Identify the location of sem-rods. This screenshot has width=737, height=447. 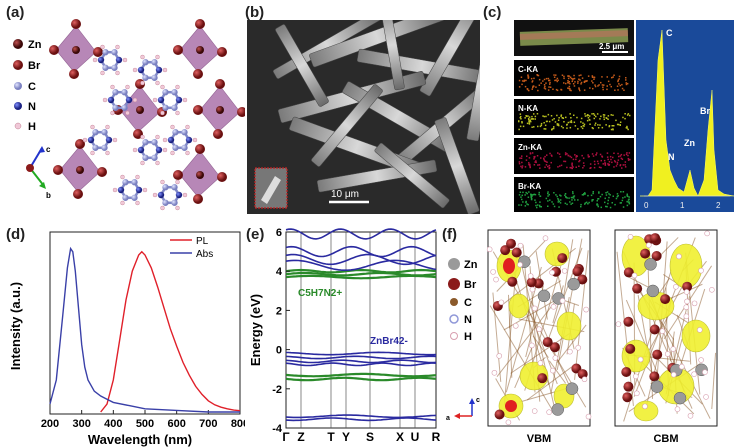
(376, 117).